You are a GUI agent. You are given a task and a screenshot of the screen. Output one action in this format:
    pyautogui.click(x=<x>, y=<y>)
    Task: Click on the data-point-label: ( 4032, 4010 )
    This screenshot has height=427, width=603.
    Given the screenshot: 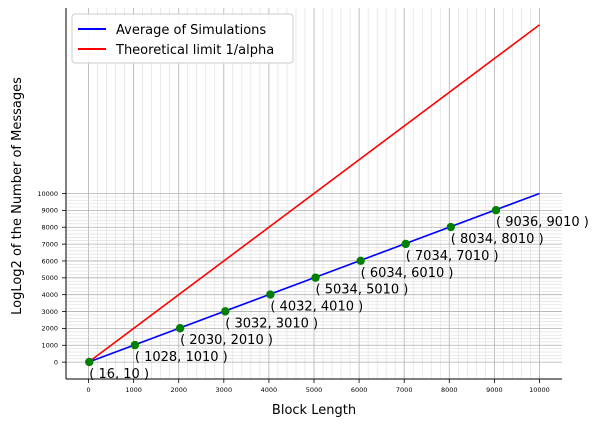 What is the action you would take?
    pyautogui.click(x=316, y=307)
    